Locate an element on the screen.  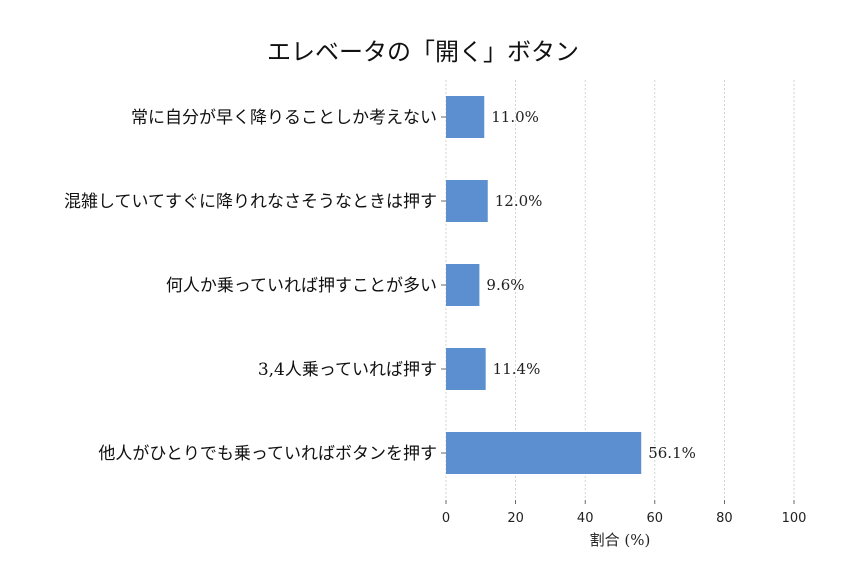
data-label: 9.6% is located at coordinates (505, 285).